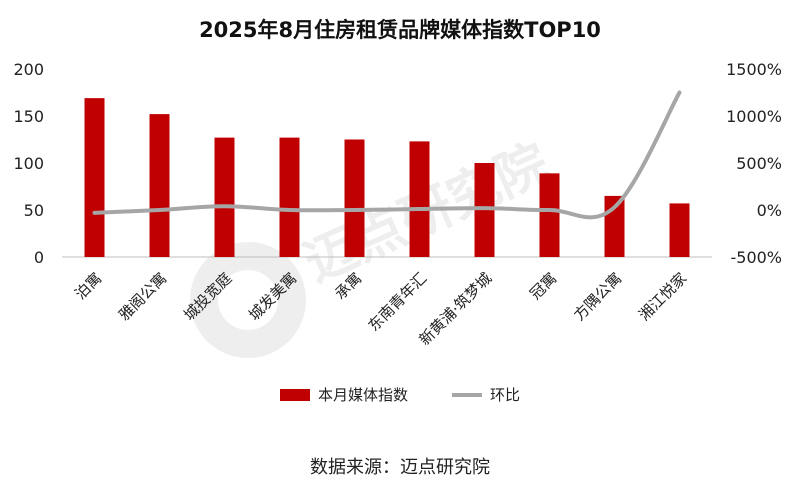 Image resolution: width=800 pixels, height=491 pixels. I want to click on x-tick-label: 冠寓, so click(543, 286).